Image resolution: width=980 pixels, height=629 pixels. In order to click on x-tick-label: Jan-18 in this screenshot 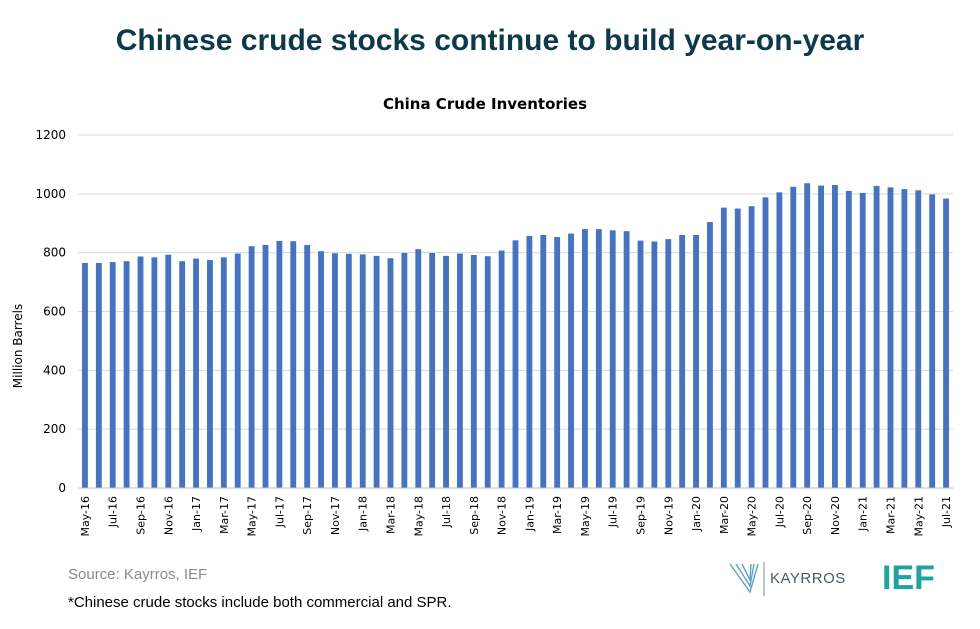, I will do `click(363, 514)`.